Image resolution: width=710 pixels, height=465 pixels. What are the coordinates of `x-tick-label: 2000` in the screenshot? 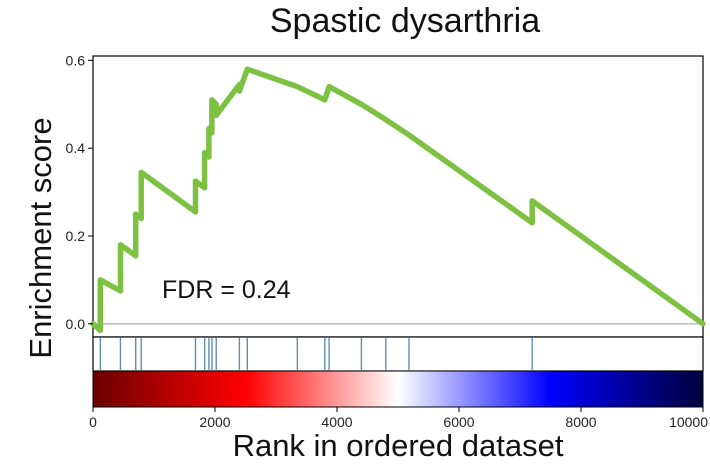 It's located at (214, 422).